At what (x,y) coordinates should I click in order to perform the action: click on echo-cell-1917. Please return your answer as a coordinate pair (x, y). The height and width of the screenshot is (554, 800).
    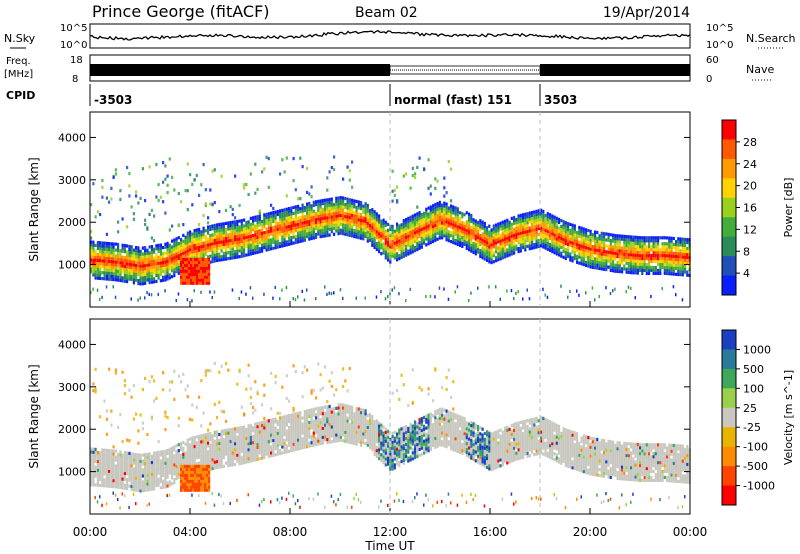
    Looking at the image, I should click on (408, 230).